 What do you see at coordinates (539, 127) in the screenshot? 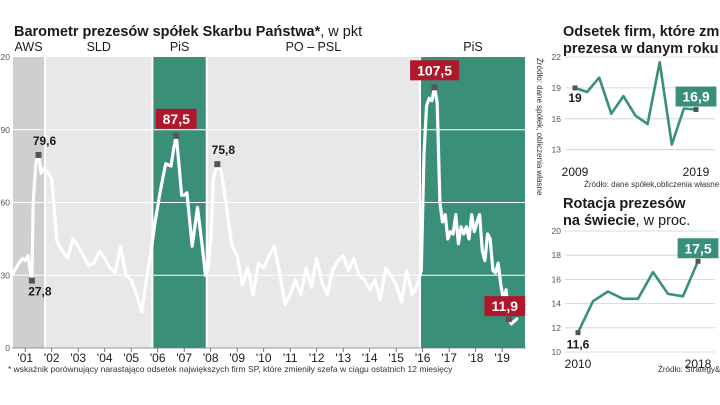
I see `barometer-source: Źródło: dane spółek, obliczenia własne` at bounding box center [539, 127].